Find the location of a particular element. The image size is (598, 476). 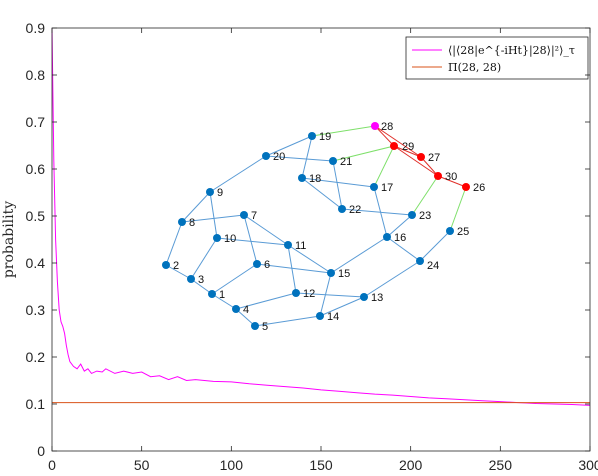

x-tick-label: 250 is located at coordinates (501, 465).